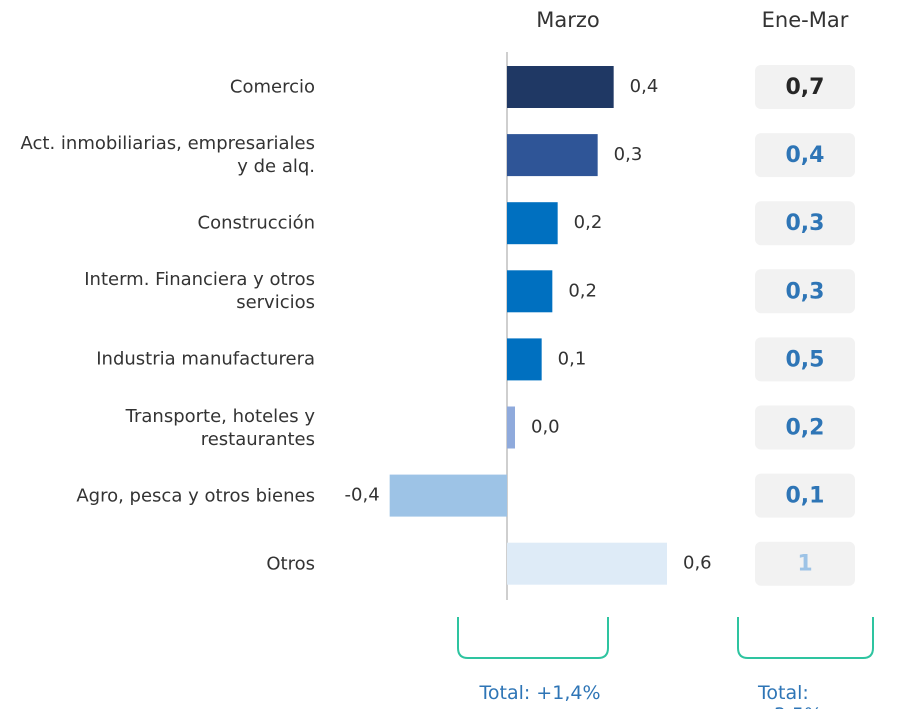  Describe the element at coordinates (644, 86) in the screenshot. I see `value-label: 0,4` at that location.